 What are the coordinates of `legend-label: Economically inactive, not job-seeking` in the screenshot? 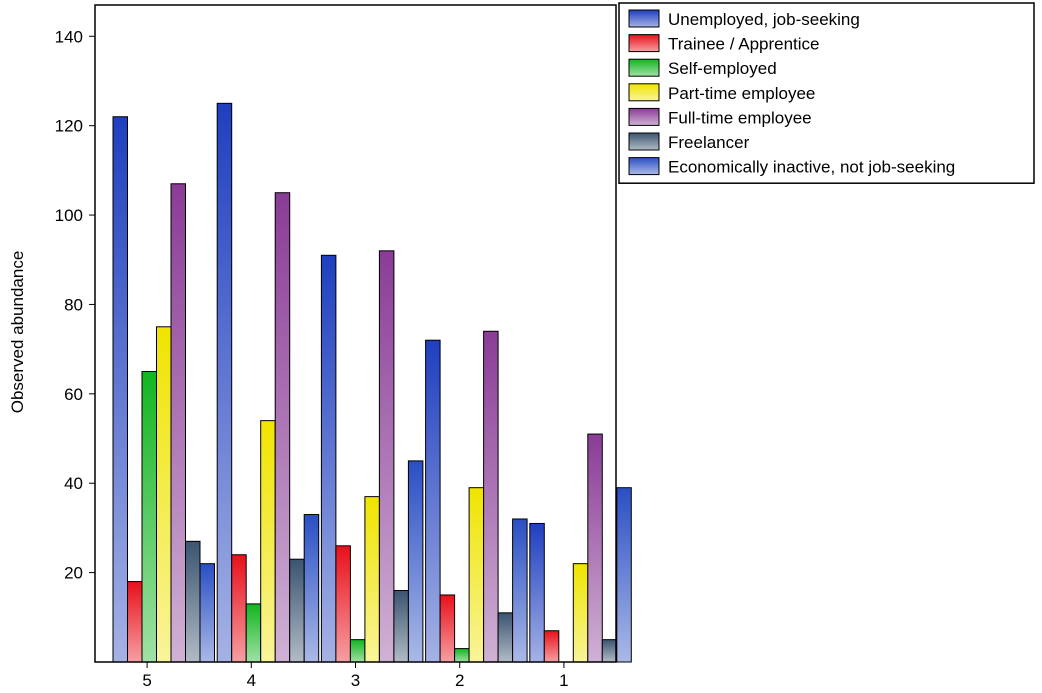 It's located at (811, 167).